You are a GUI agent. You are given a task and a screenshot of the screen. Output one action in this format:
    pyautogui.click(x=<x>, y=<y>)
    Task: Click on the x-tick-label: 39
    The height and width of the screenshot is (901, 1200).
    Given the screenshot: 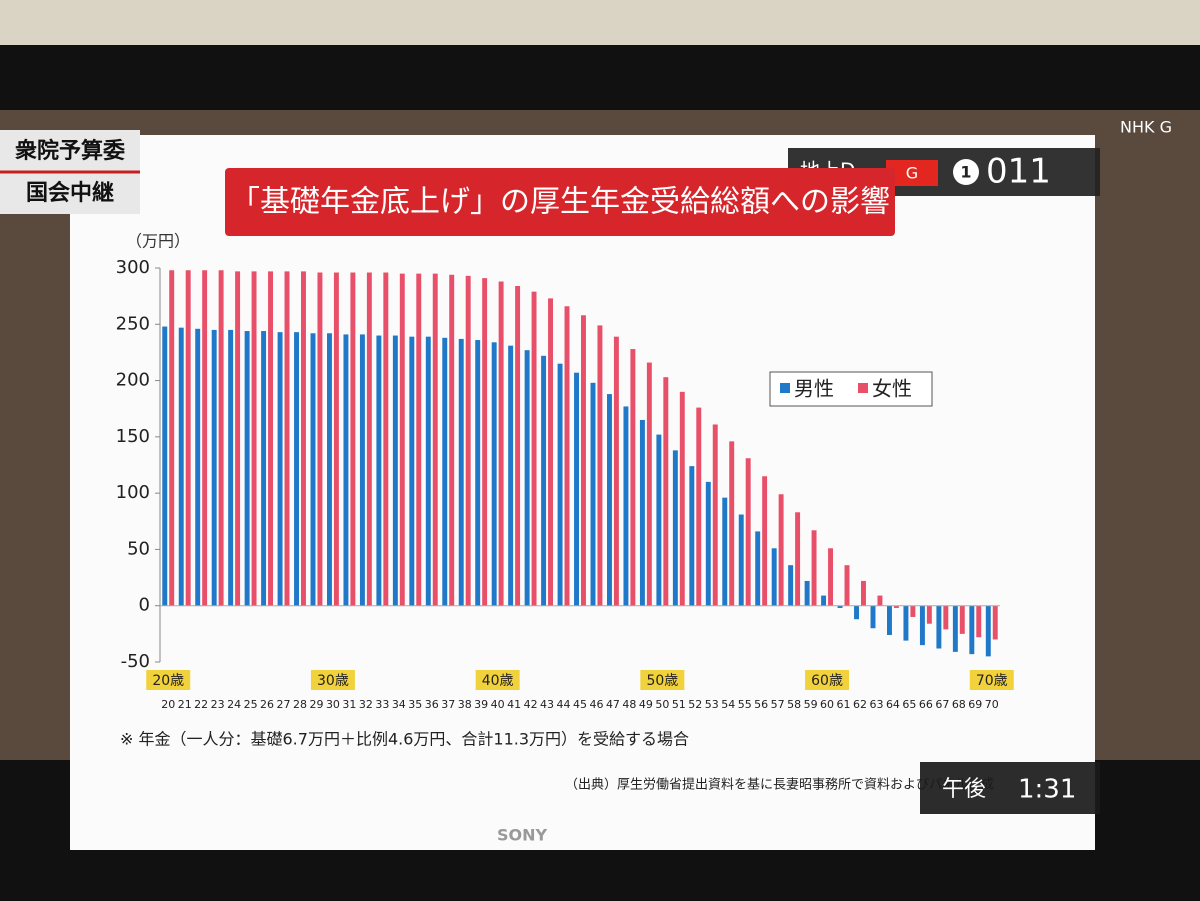 What is the action you would take?
    pyautogui.click(x=481, y=704)
    